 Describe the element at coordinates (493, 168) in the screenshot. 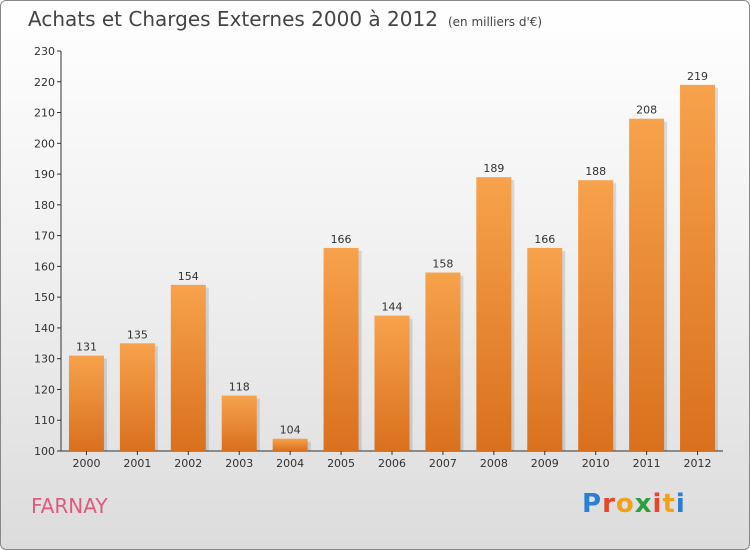

I see `data-label: 189` at that location.